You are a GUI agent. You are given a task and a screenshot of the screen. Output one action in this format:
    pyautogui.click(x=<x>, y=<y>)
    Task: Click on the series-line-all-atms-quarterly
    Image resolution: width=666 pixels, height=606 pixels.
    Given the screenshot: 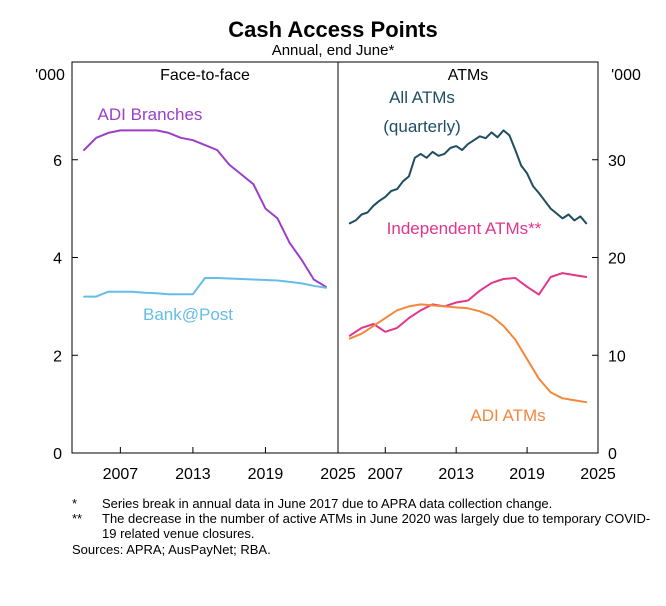 What is the action you would take?
    pyautogui.click(x=468, y=177)
    